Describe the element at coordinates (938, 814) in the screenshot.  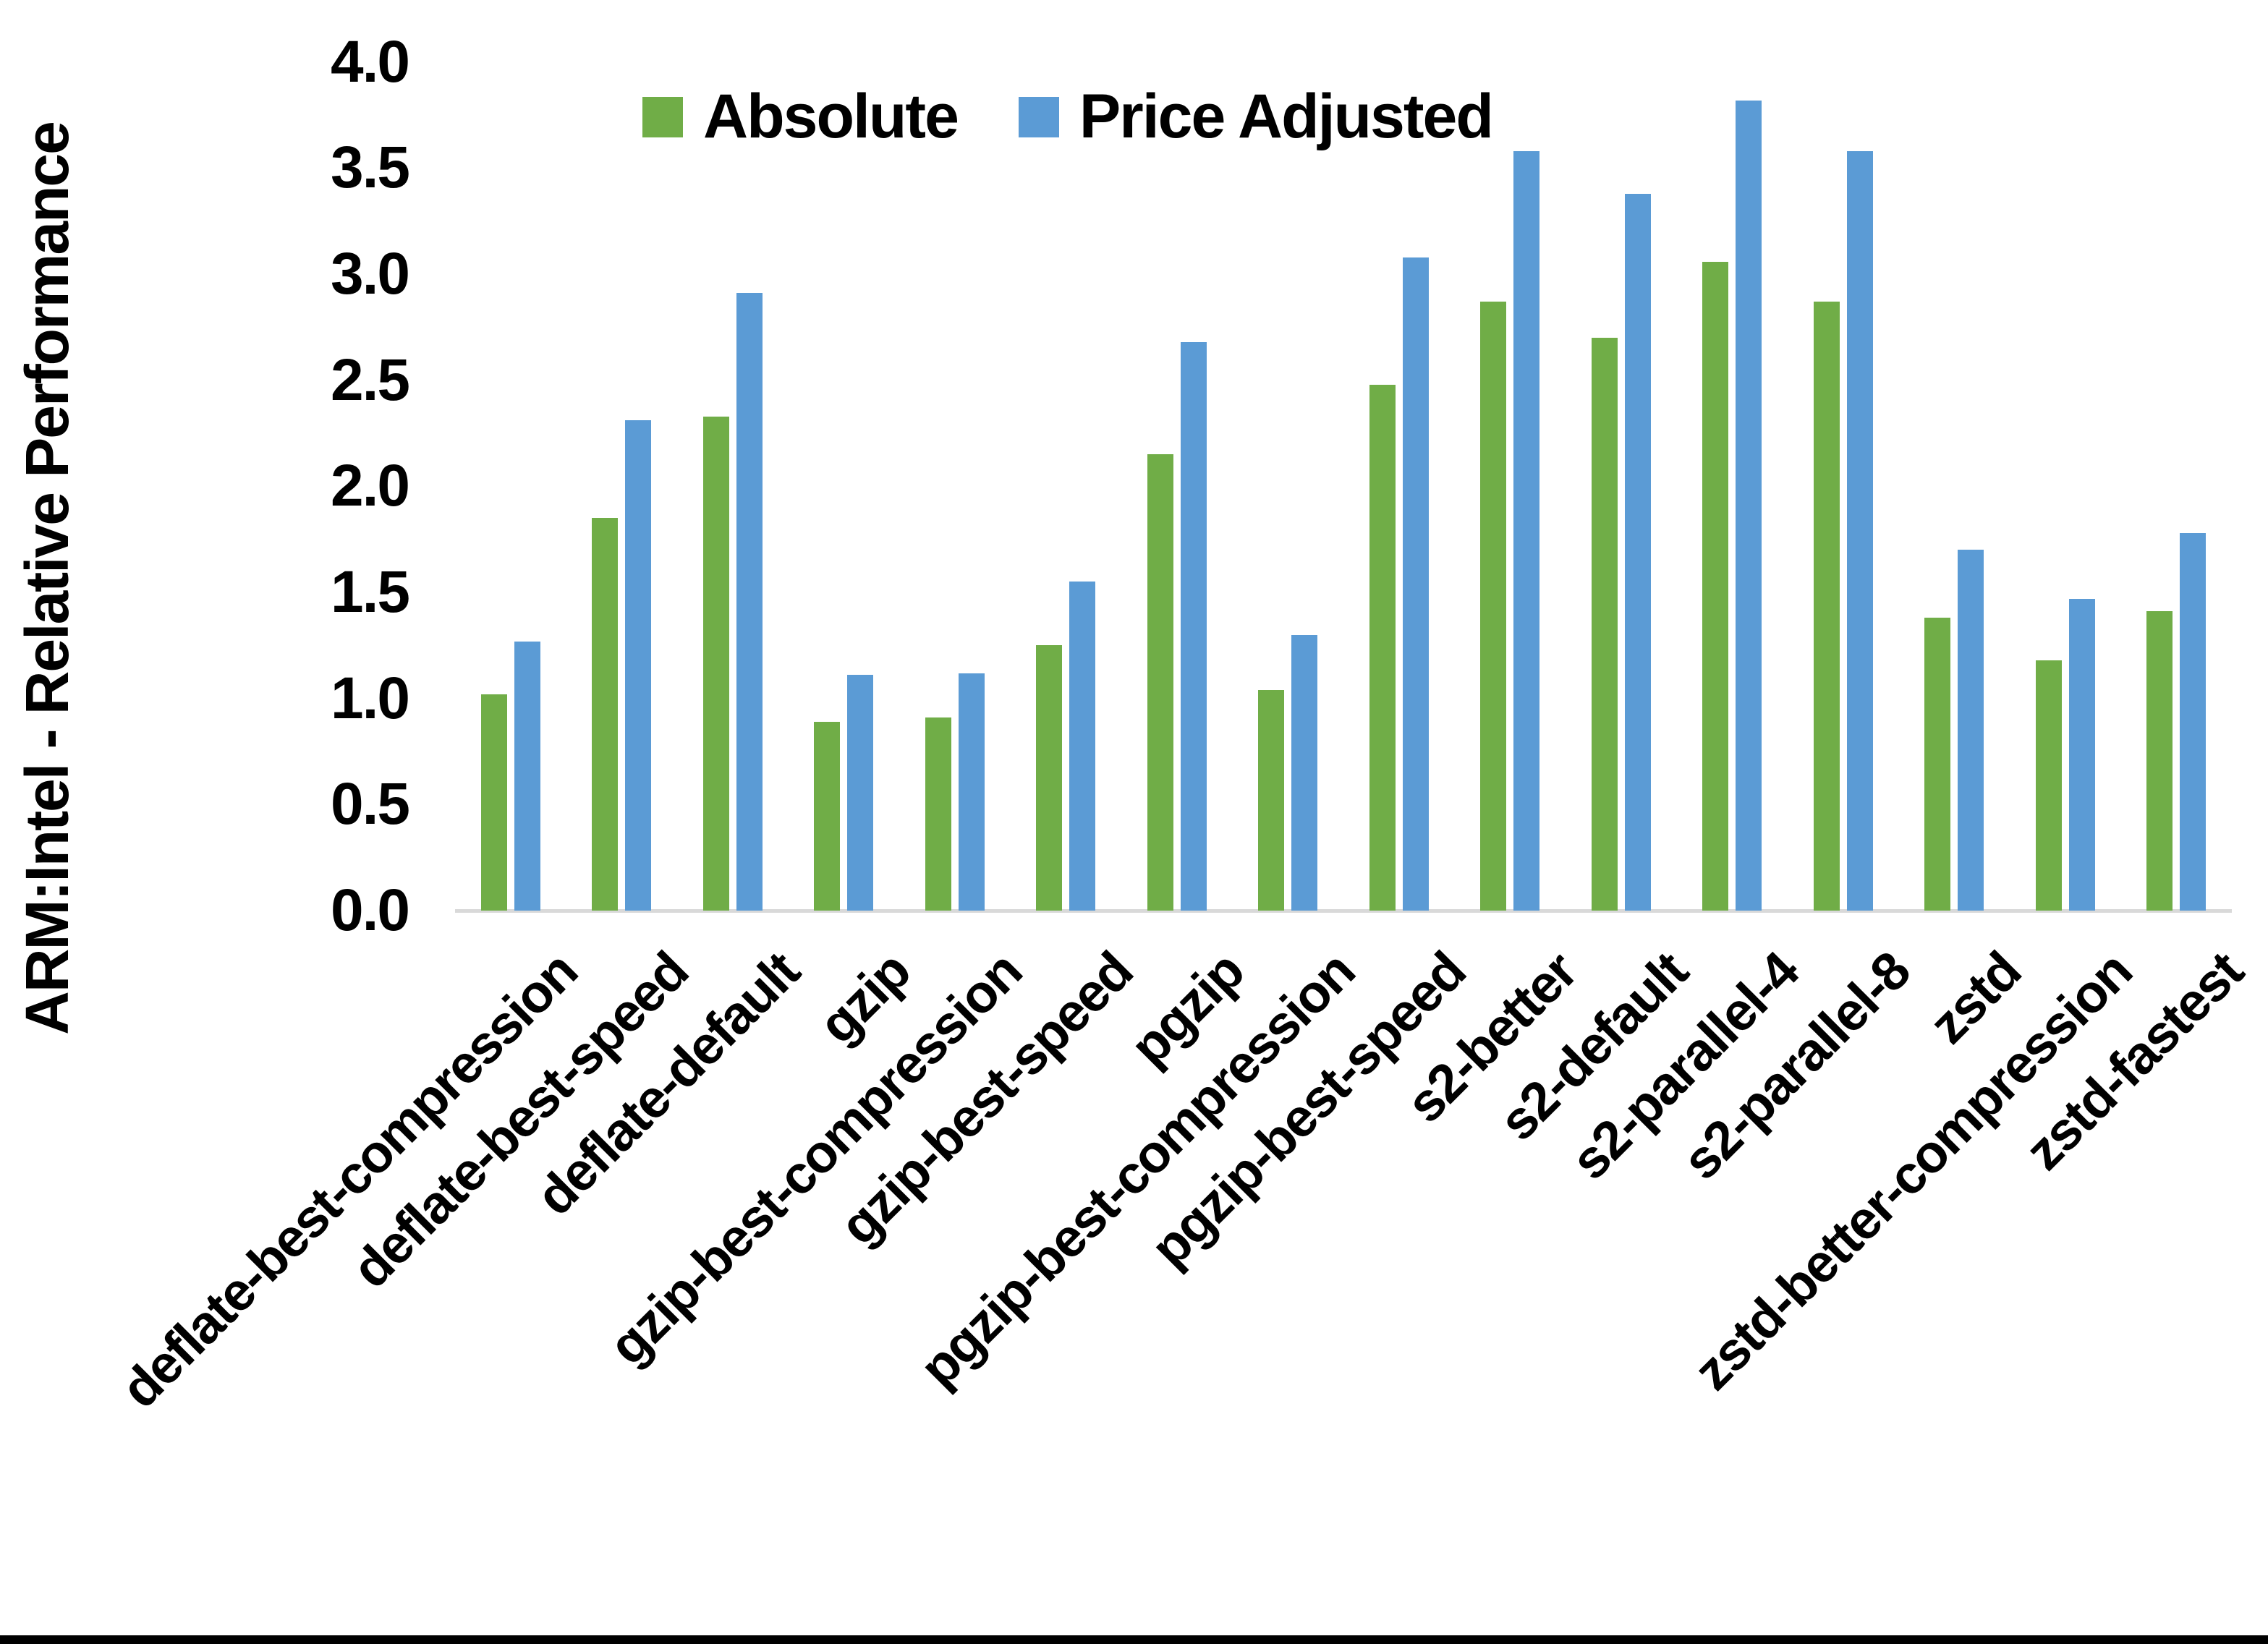
I see `bar-absolute-gzip-best-compression` at that location.